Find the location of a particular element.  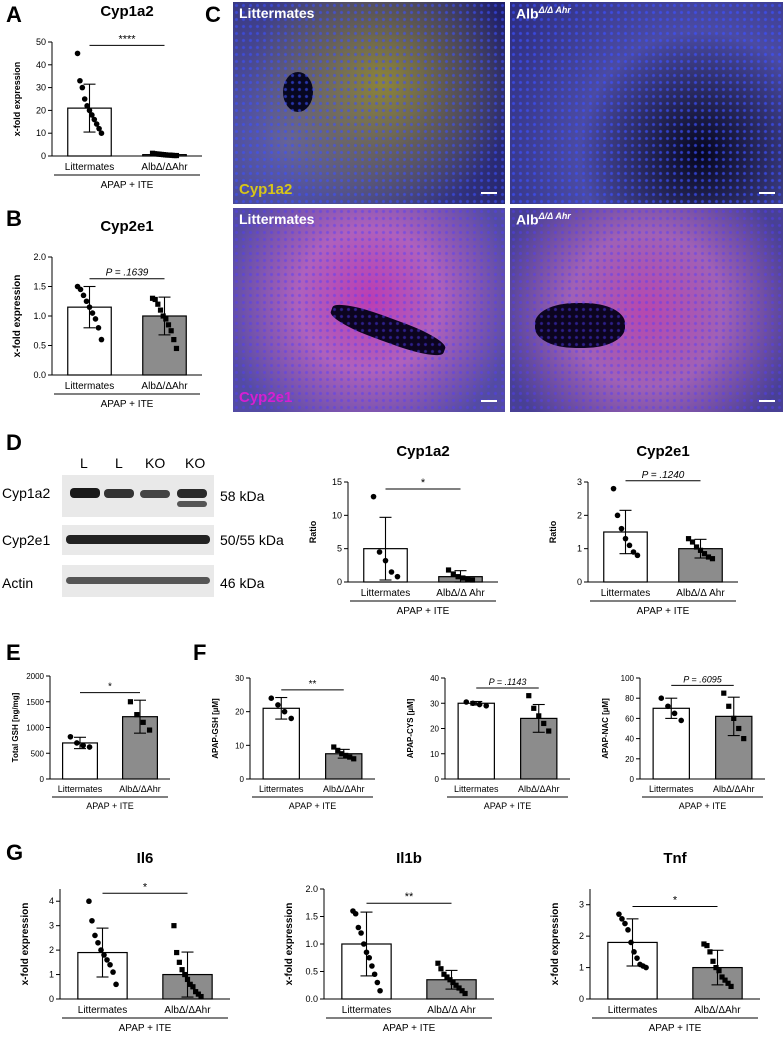

y-tick-label: 2000 is located at coordinates (35, 676).